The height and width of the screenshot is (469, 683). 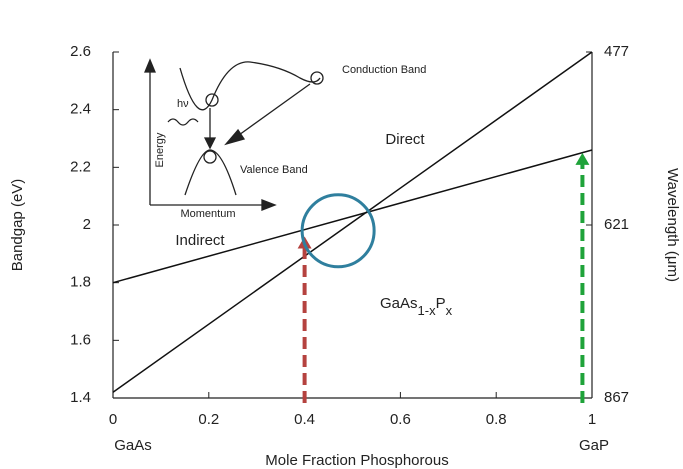 I want to click on y-tick-label: 2.2, so click(x=80, y=166).